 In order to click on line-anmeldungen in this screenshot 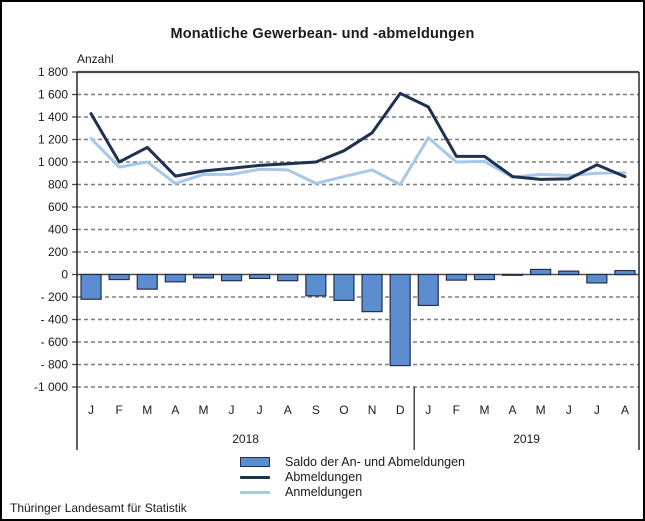, I will do `click(358, 161)`.